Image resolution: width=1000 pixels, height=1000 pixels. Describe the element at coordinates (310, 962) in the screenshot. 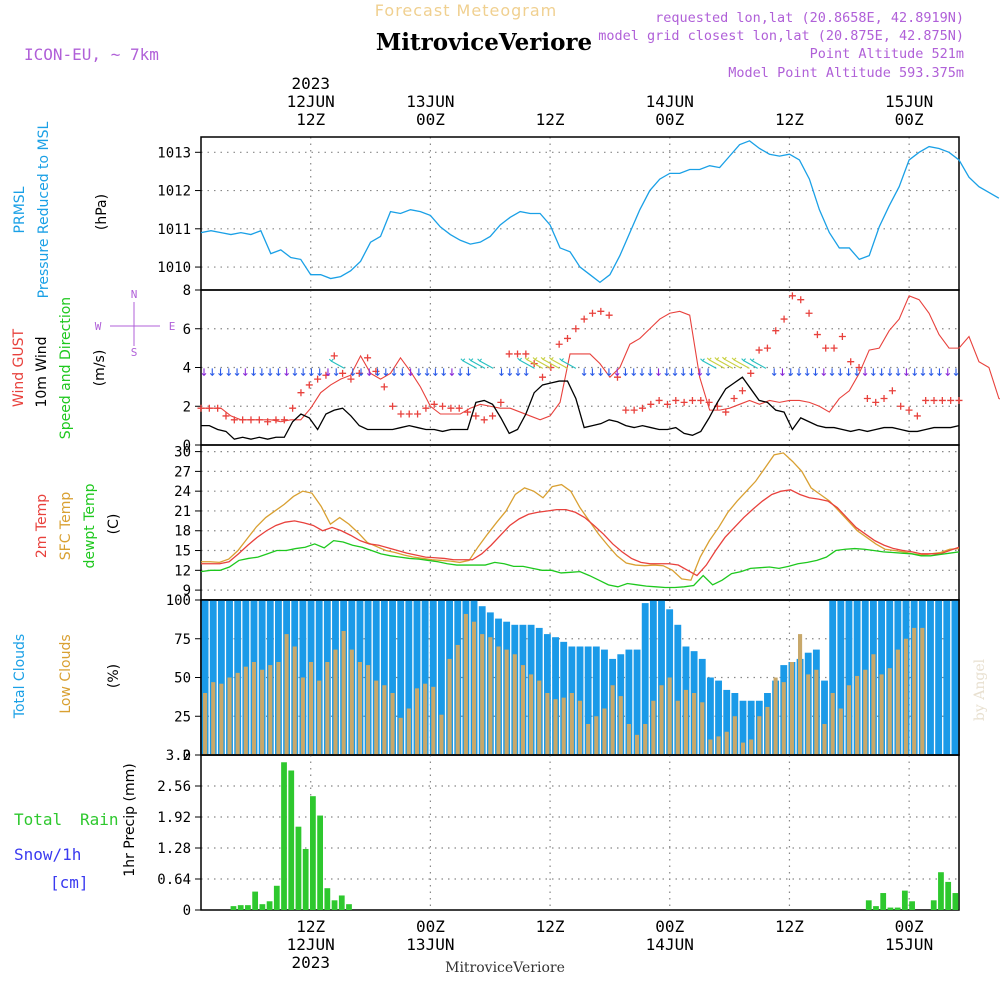

I see `time-label-bottom: 2023` at that location.